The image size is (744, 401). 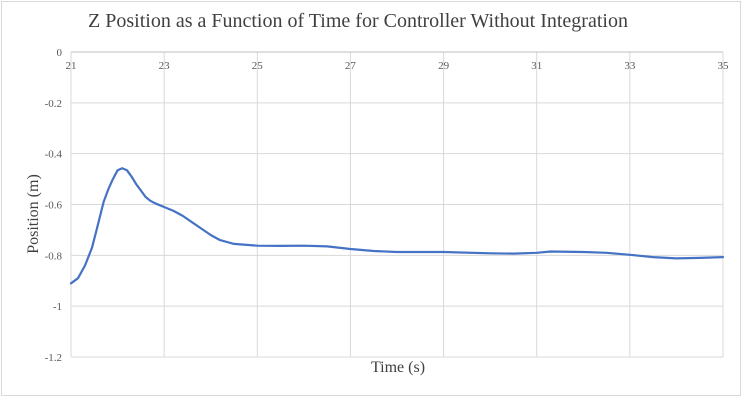 I want to click on x-tick-label: 29, so click(x=444, y=66).